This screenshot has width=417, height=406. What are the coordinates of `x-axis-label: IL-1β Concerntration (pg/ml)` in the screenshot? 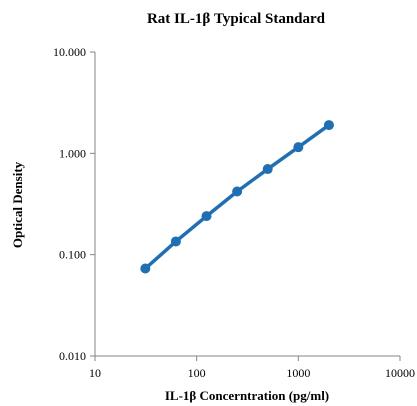 It's located at (247, 395).